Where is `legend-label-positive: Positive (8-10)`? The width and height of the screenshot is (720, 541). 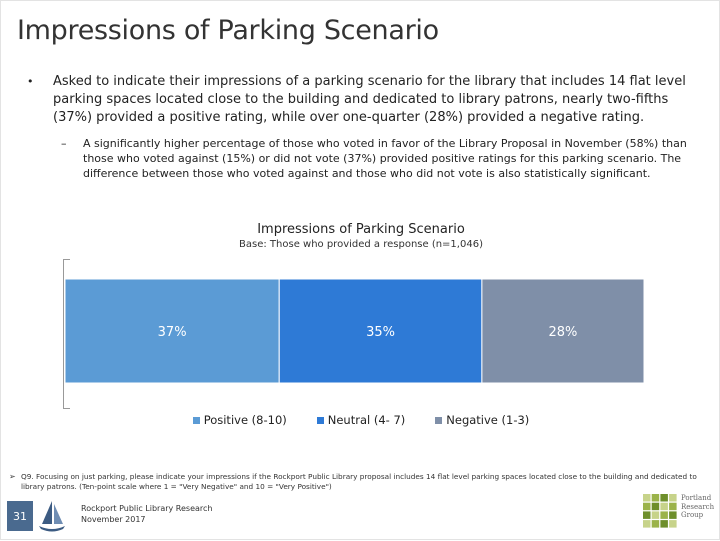
legend-label-positive: Positive (8-10) is located at coordinates (245, 420).